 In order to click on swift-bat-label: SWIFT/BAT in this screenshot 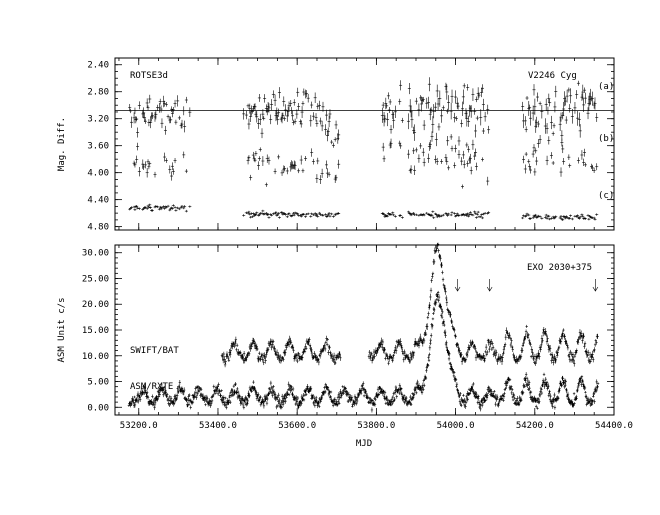, I will do `click(154, 351)`.